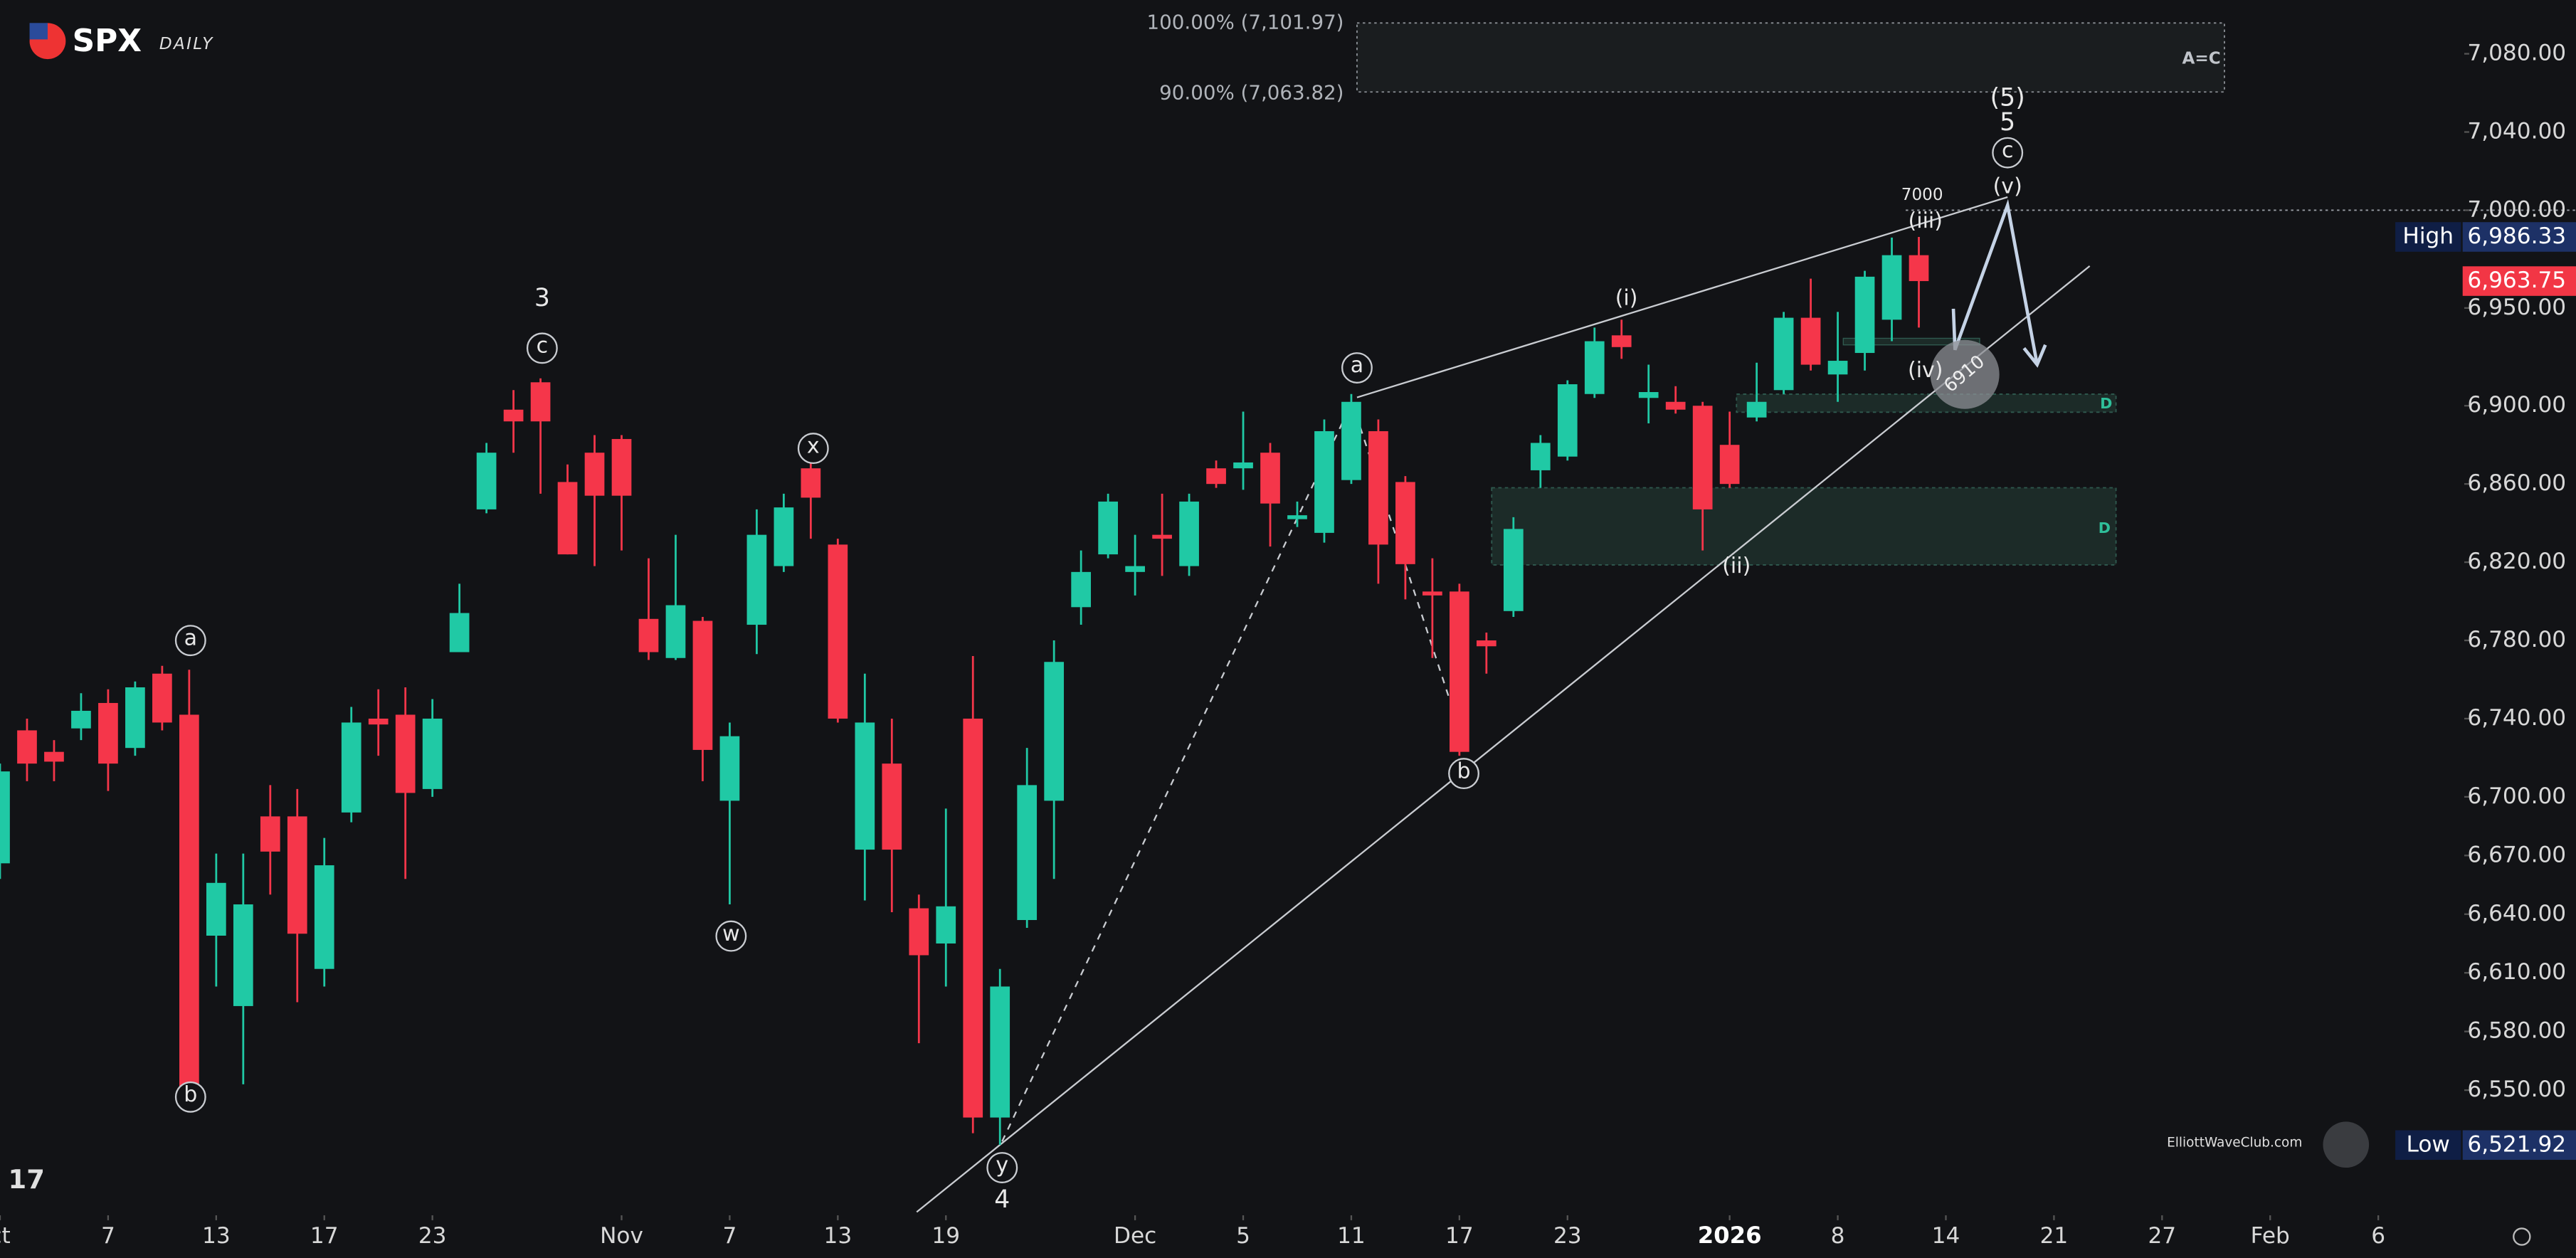 This screenshot has width=2576, height=1258. What do you see at coordinates (5, 1236) in the screenshot?
I see `x-tick-label: ct` at bounding box center [5, 1236].